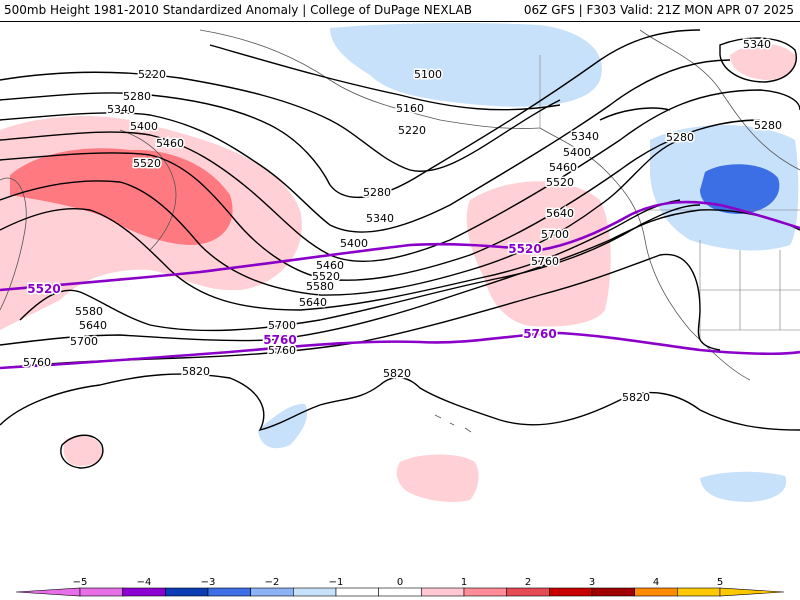 Image resolution: width=800 pixels, height=600 pixels. I want to click on positive-anomaly-west-strong, so click(121, 196).